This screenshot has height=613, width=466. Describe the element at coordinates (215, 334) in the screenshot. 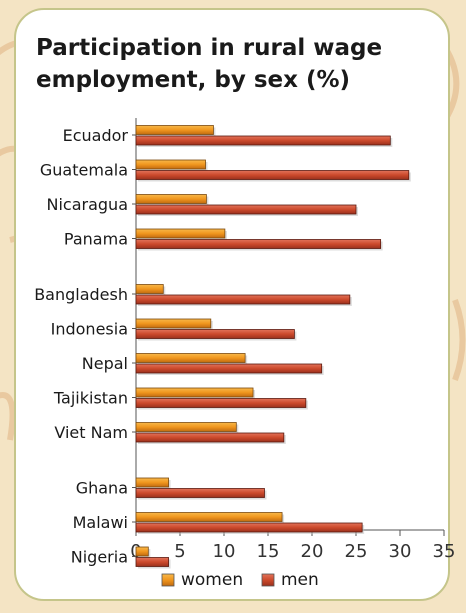

I see `bar-men-indonesia` at that location.